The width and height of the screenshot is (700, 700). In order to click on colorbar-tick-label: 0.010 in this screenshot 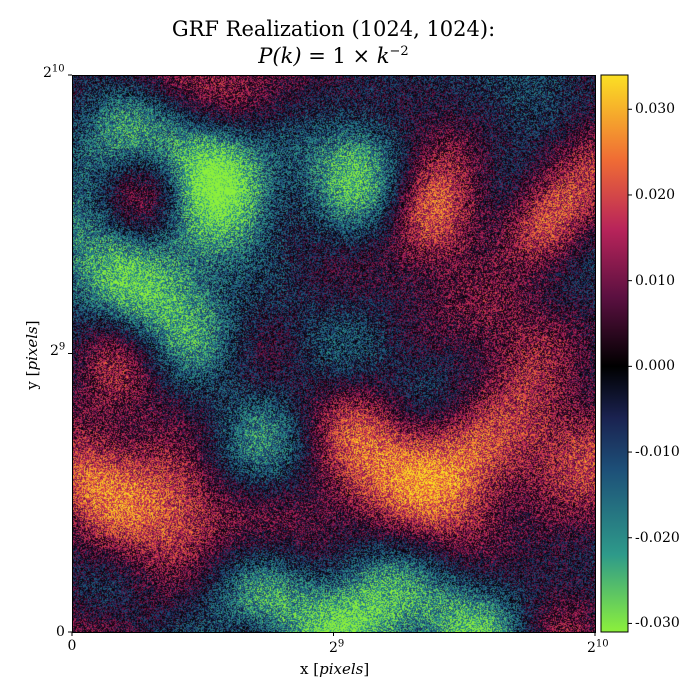, I will do `click(655, 280)`.